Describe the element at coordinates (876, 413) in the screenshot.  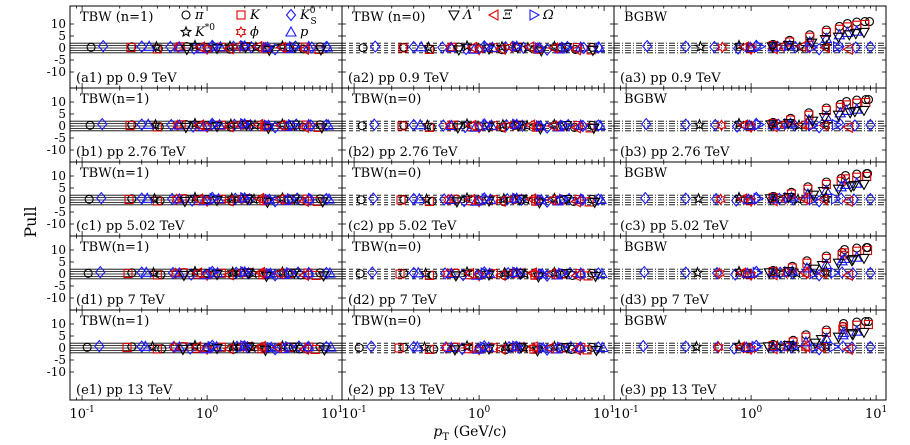
I see `x-tick-label: 10¹` at that location.